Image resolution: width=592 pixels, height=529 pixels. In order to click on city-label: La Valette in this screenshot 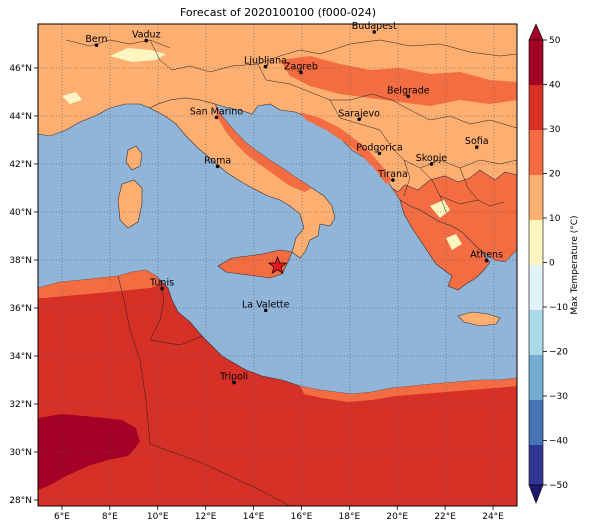, I will do `click(266, 304)`.